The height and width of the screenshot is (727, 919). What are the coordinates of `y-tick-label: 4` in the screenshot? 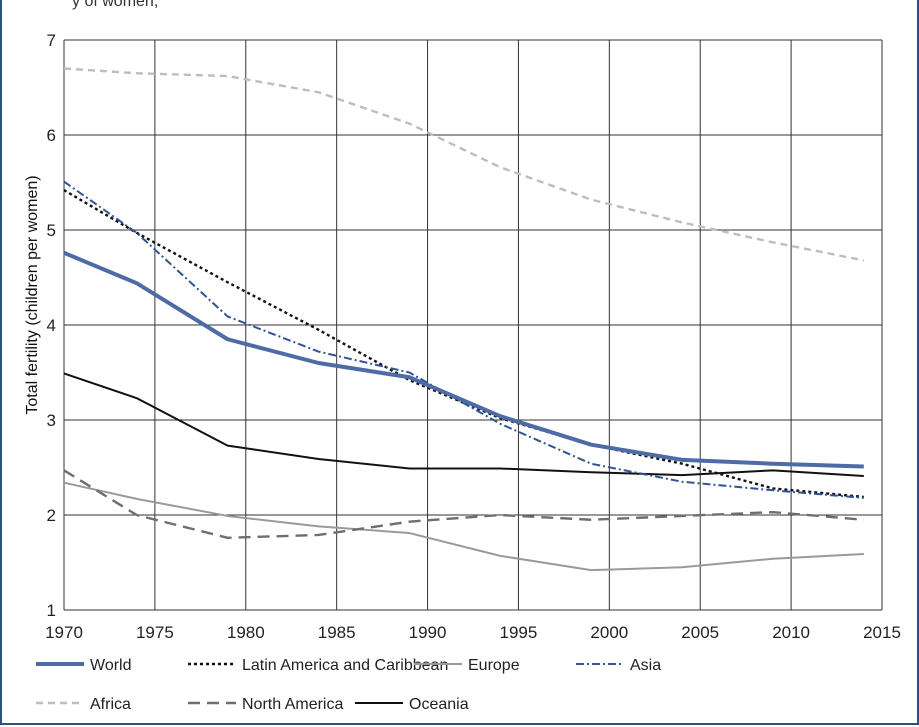 It's located at (51, 325).